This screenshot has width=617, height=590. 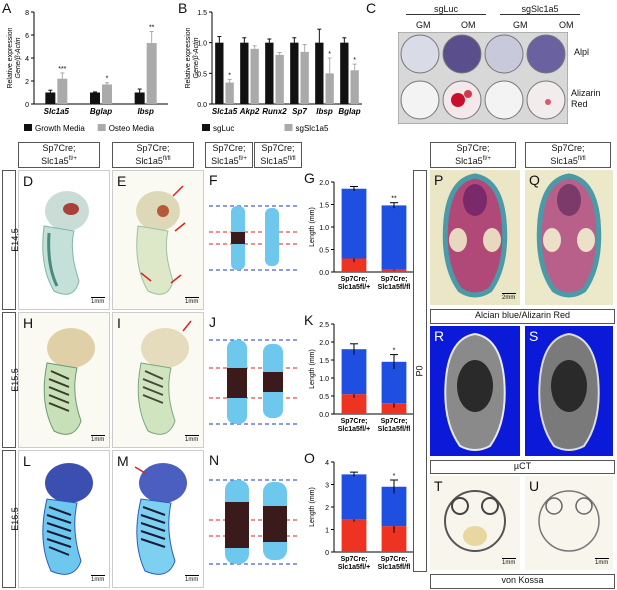 I want to click on header-het-col2-allele: fl/+, so click(x=242, y=159).